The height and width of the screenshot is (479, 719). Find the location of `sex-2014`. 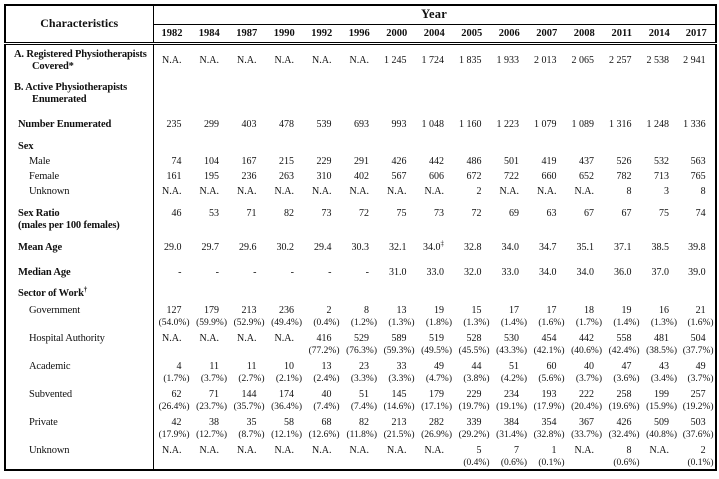

sex-2014 is located at coordinates (660, 147).